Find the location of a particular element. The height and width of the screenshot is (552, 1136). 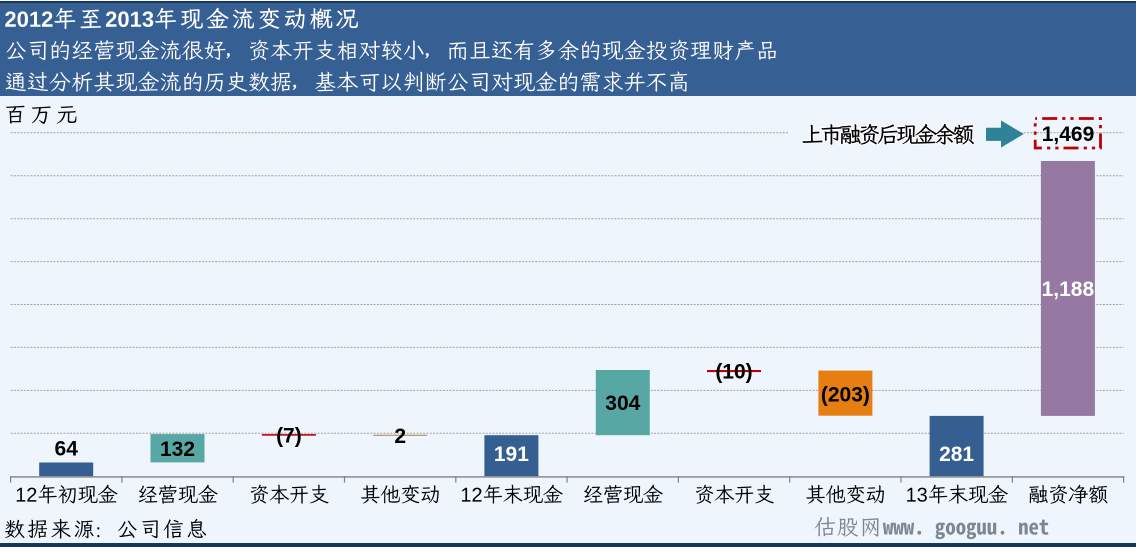

svg-text: 304 is located at coordinates (622, 403).